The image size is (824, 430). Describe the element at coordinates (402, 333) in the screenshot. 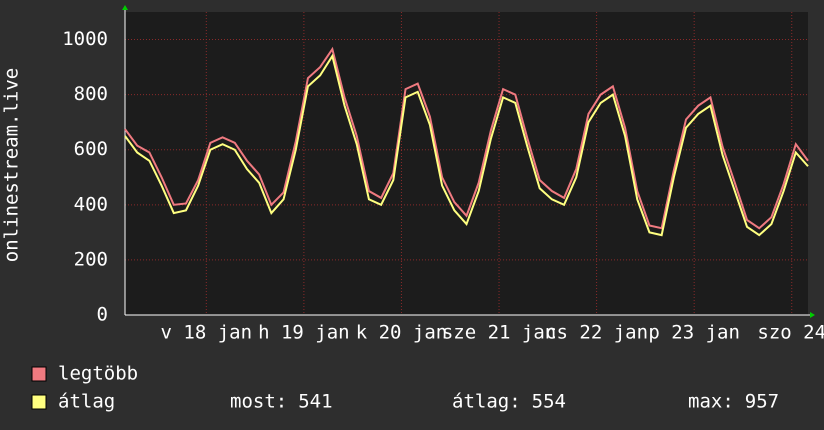

I see `x-tick-label: k 20 jan` at that location.